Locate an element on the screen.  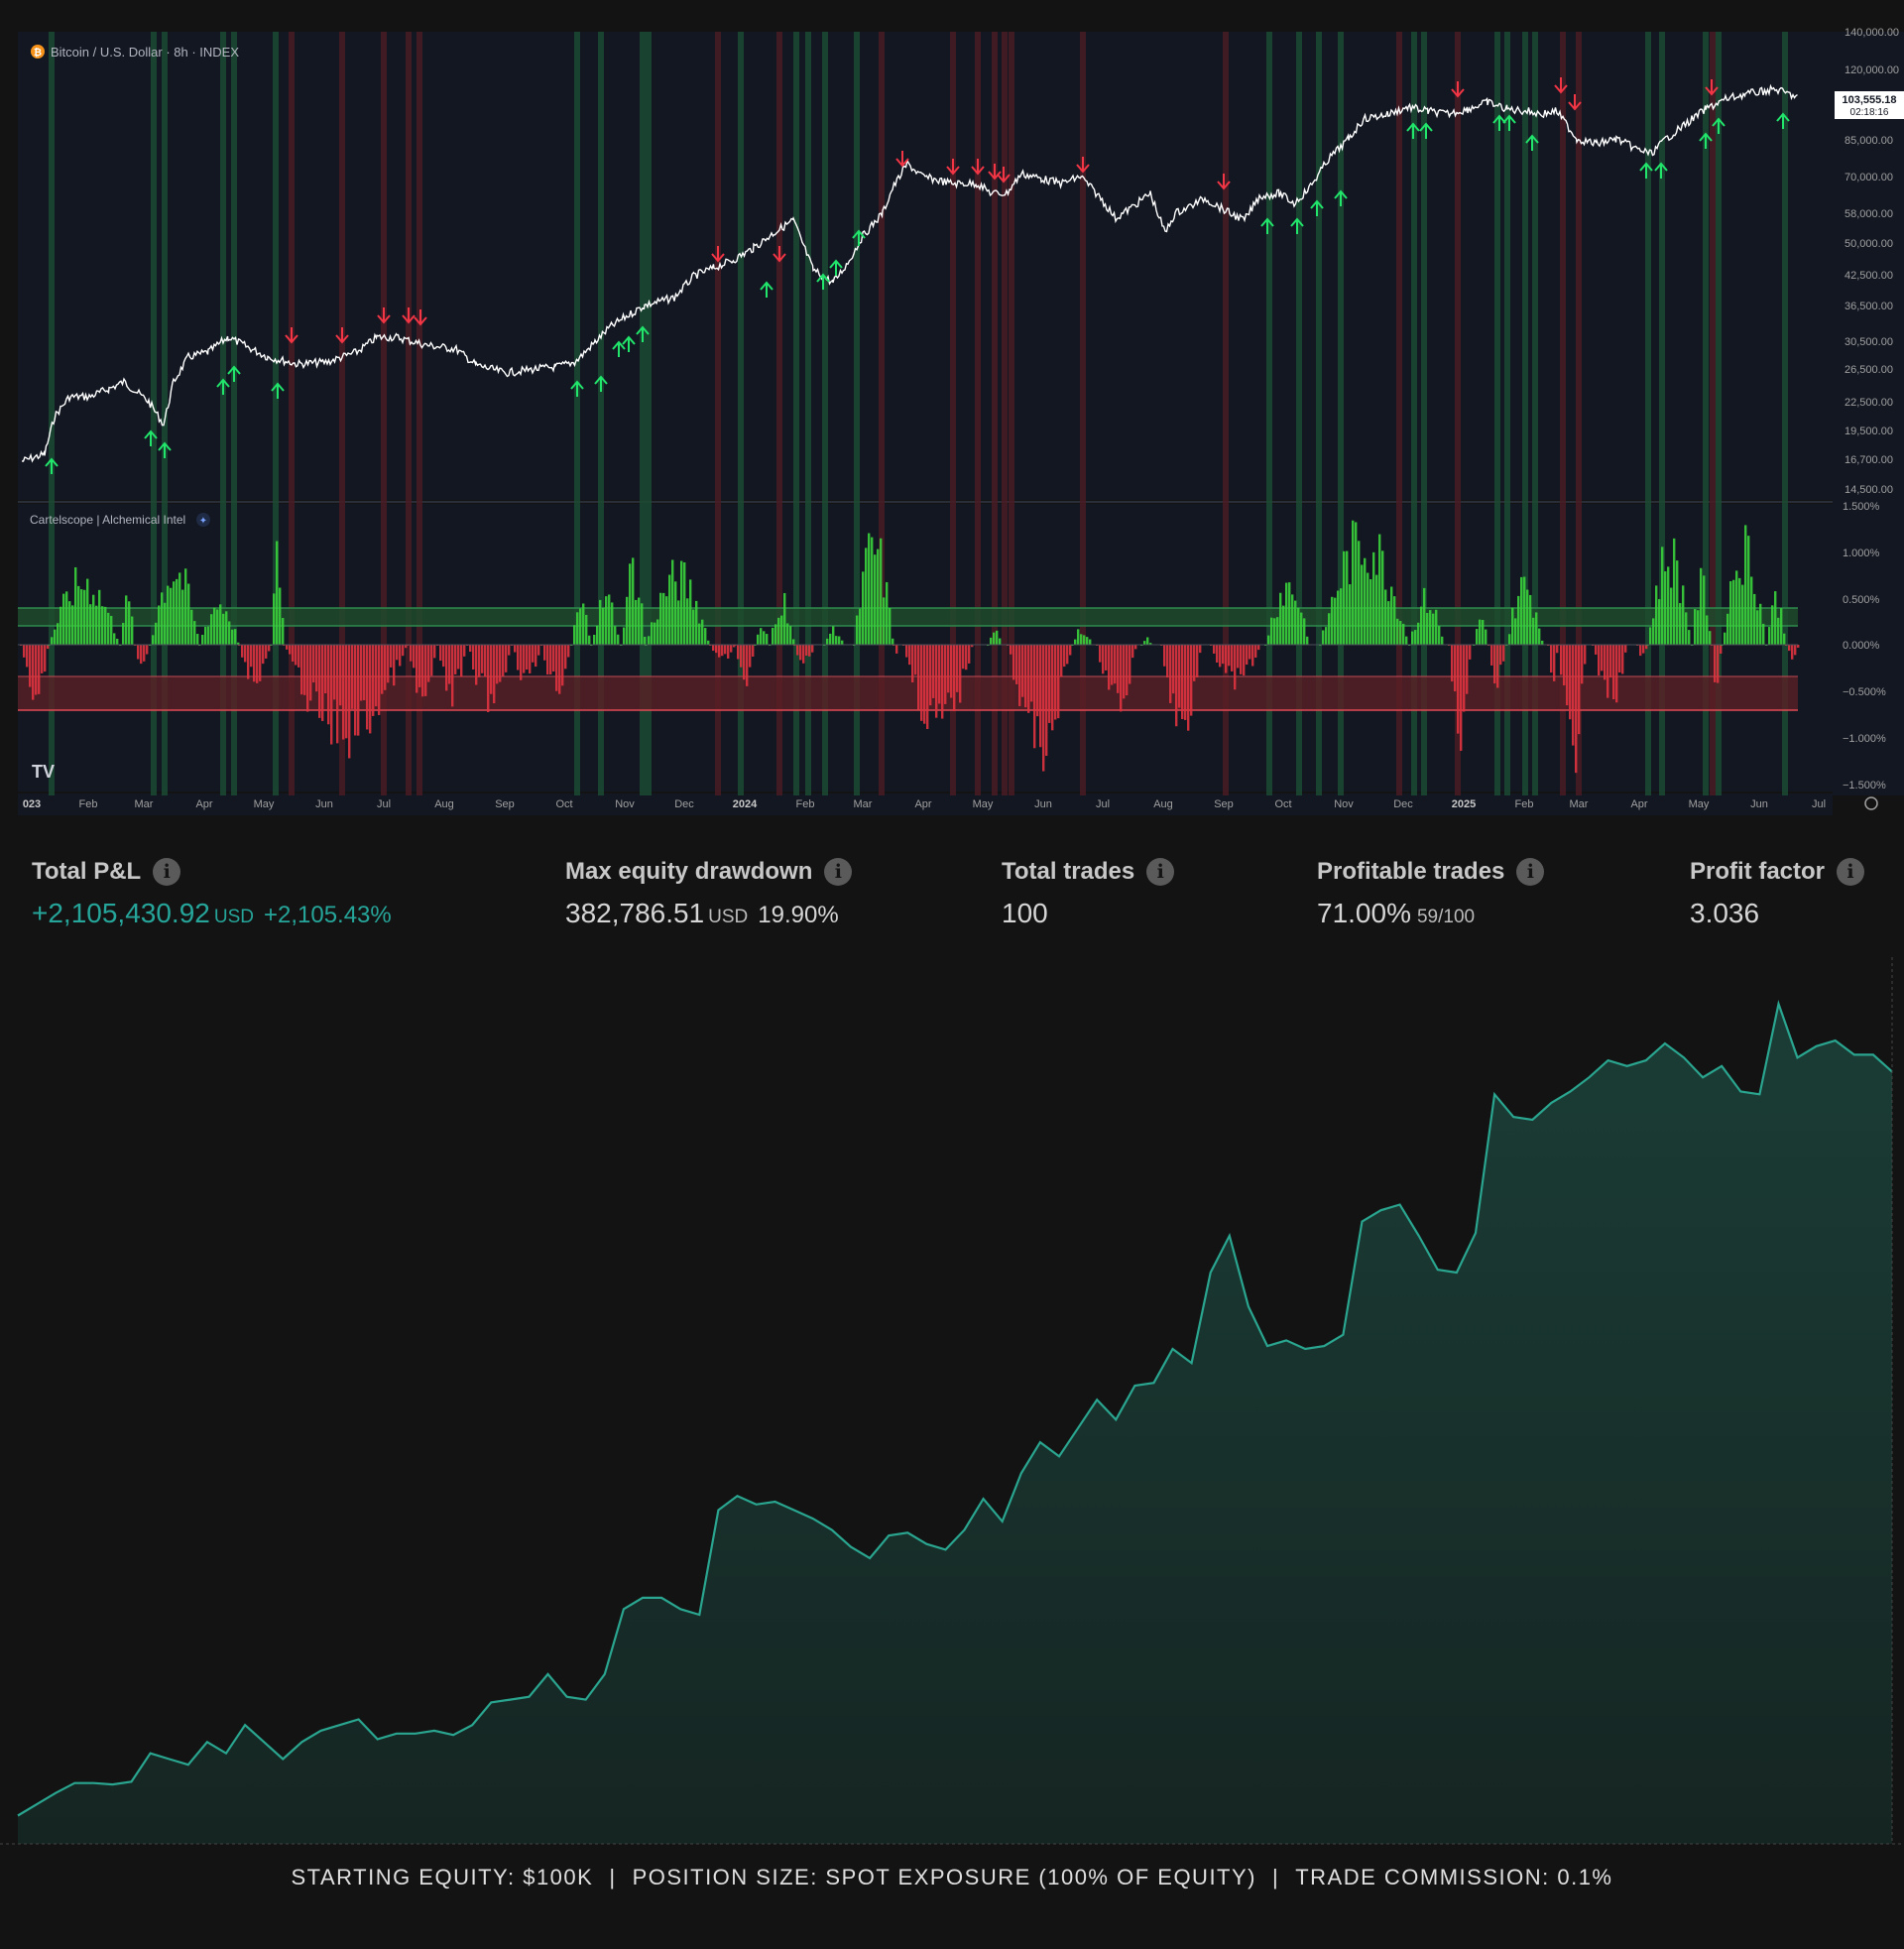
time-axis-label: Jul is located at coordinates (1819, 804).